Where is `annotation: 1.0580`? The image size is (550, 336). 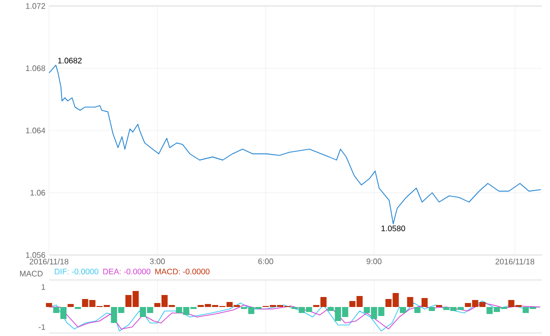
annotation: 1.0580 is located at coordinates (394, 229).